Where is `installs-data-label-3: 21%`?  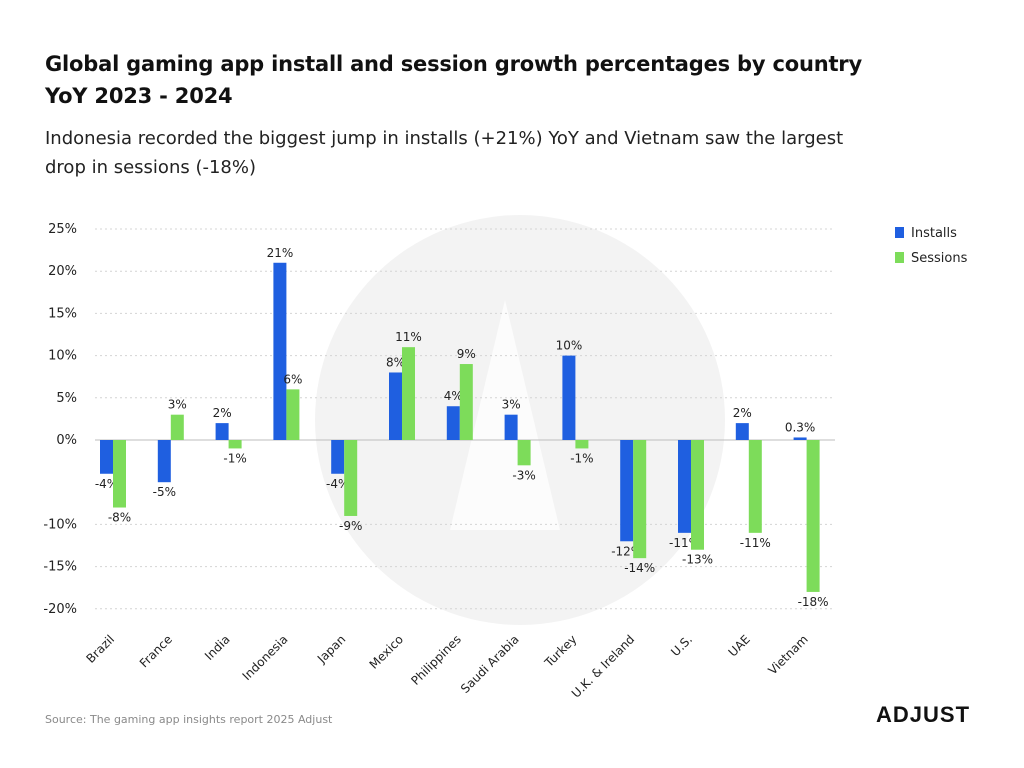
installs-data-label-3: 21% is located at coordinates (280, 253).